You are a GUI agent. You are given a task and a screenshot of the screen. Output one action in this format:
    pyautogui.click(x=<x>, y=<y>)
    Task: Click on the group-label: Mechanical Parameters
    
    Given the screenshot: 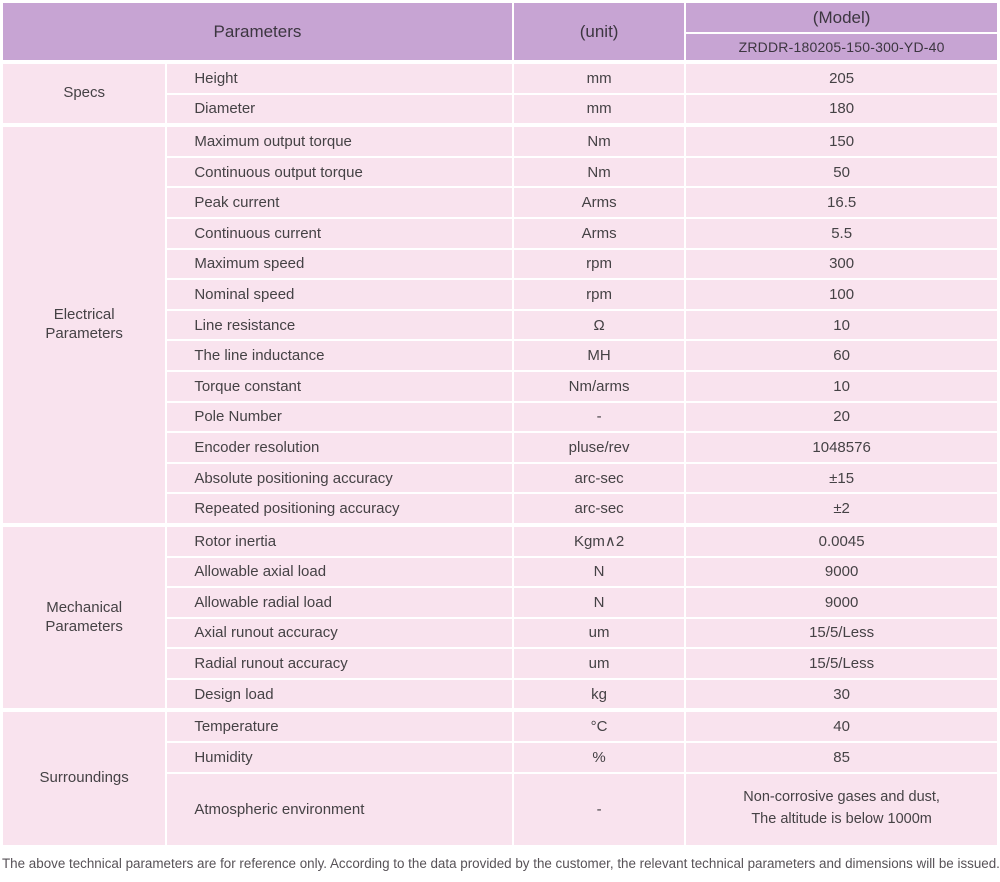 What is the action you would take?
    pyautogui.click(x=84, y=616)
    